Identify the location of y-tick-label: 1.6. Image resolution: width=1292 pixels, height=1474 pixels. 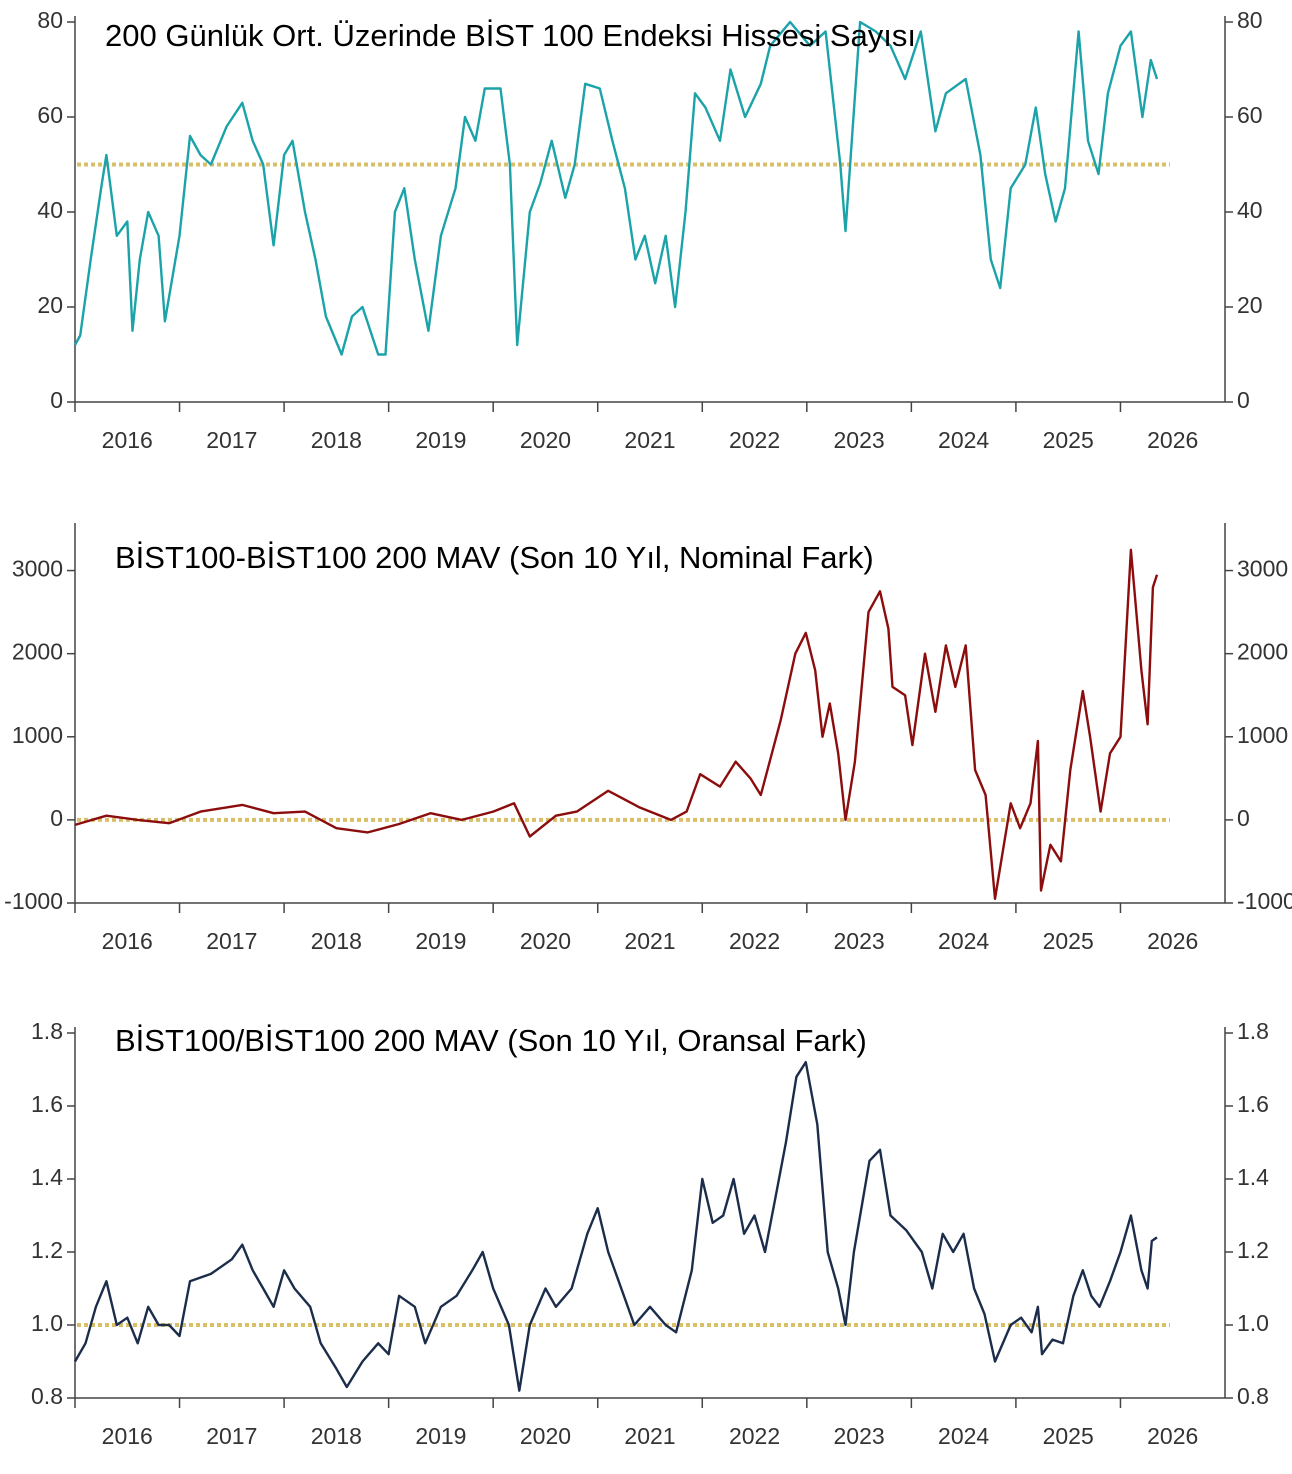
(47, 1104).